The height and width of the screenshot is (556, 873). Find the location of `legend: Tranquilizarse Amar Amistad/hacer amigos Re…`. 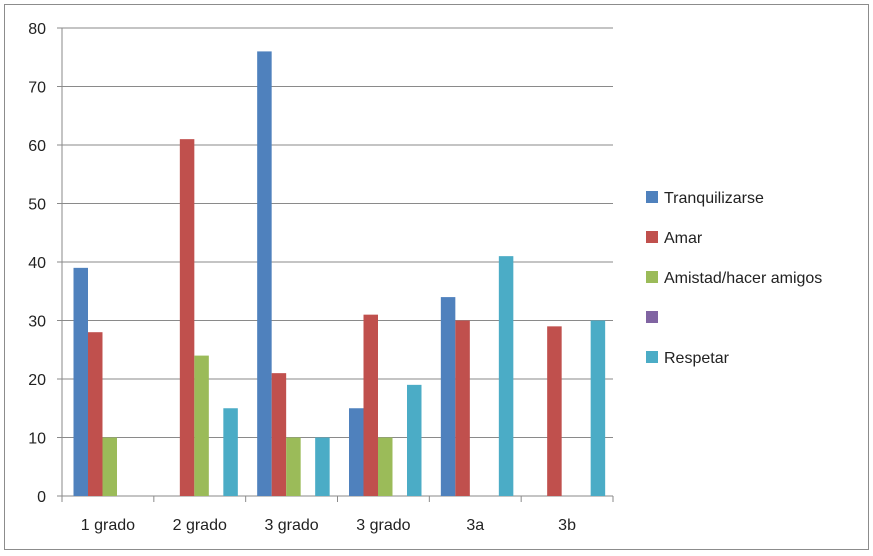

legend: Tranquilizarse Amar Amistad/hacer amigos Re… is located at coordinates (734, 278).